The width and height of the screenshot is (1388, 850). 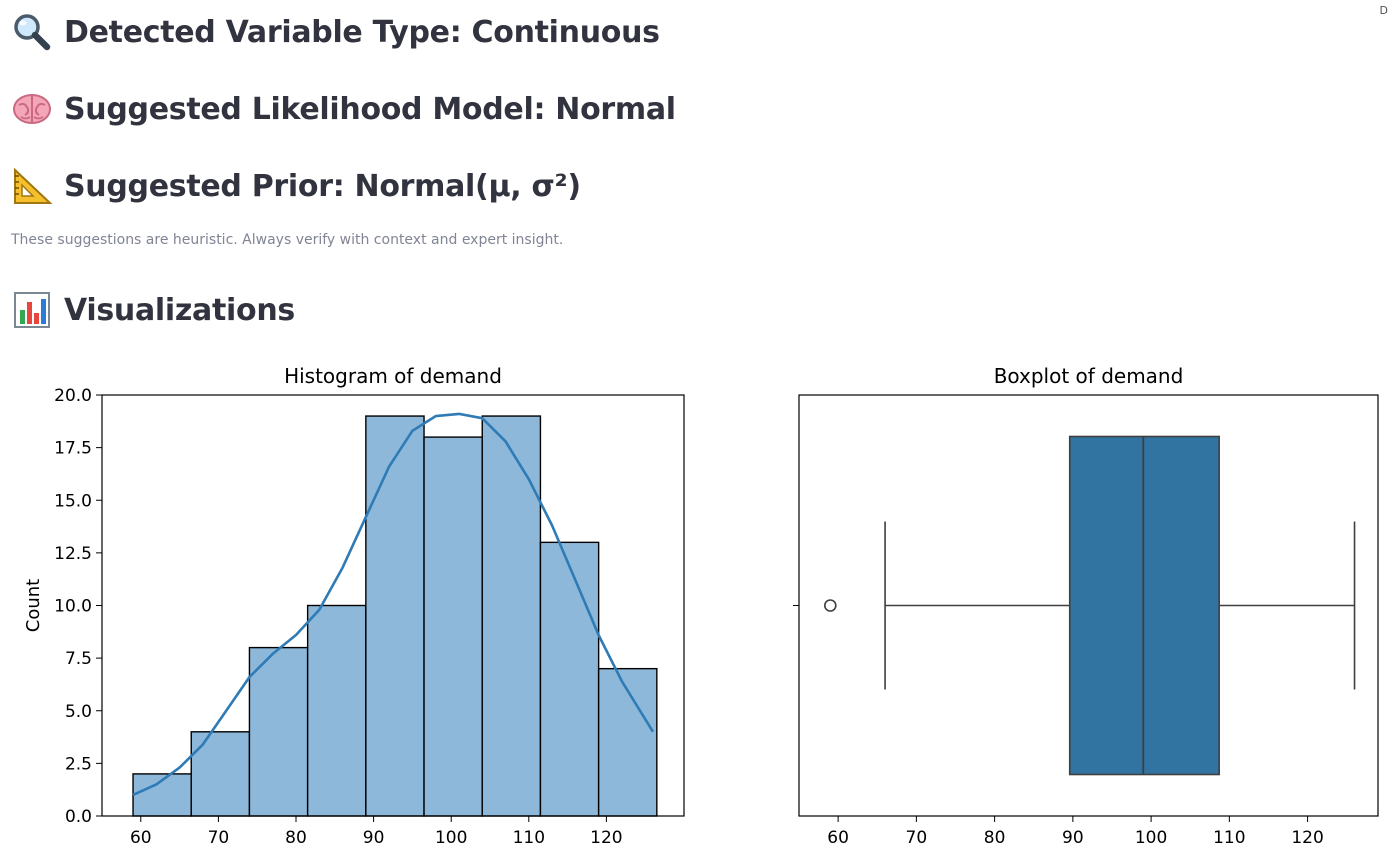 I want to click on histogram-title: Histogram of demand, so click(x=393, y=376).